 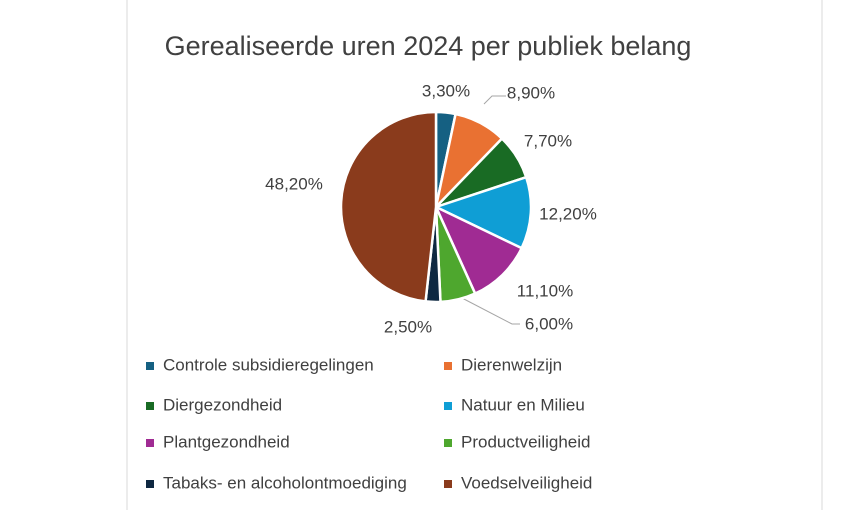 I want to click on data-label: 6,00%, so click(x=549, y=323).